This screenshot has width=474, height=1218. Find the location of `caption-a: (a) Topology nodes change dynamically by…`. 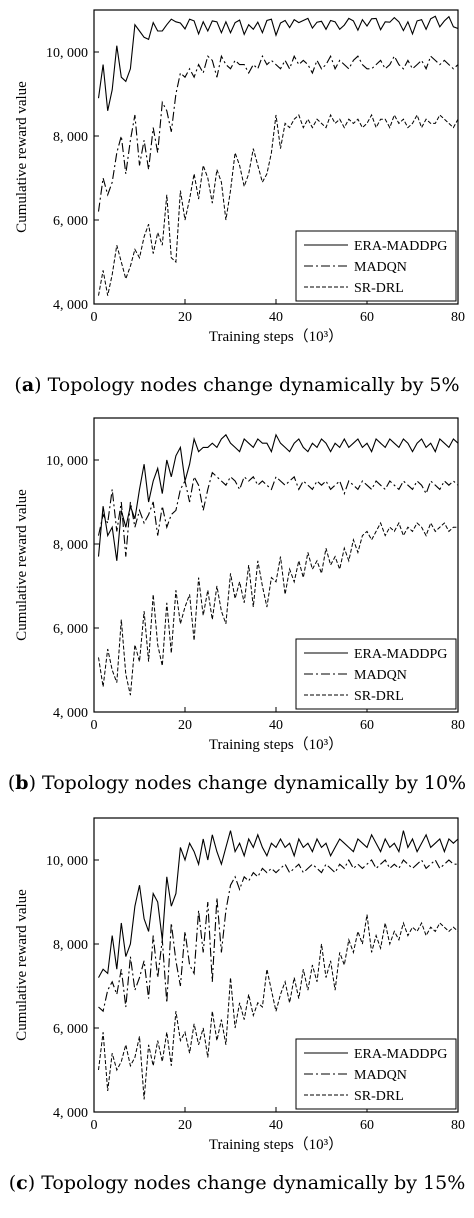

caption-a: (a) Topology nodes change dynamically by… is located at coordinates (237, 385).